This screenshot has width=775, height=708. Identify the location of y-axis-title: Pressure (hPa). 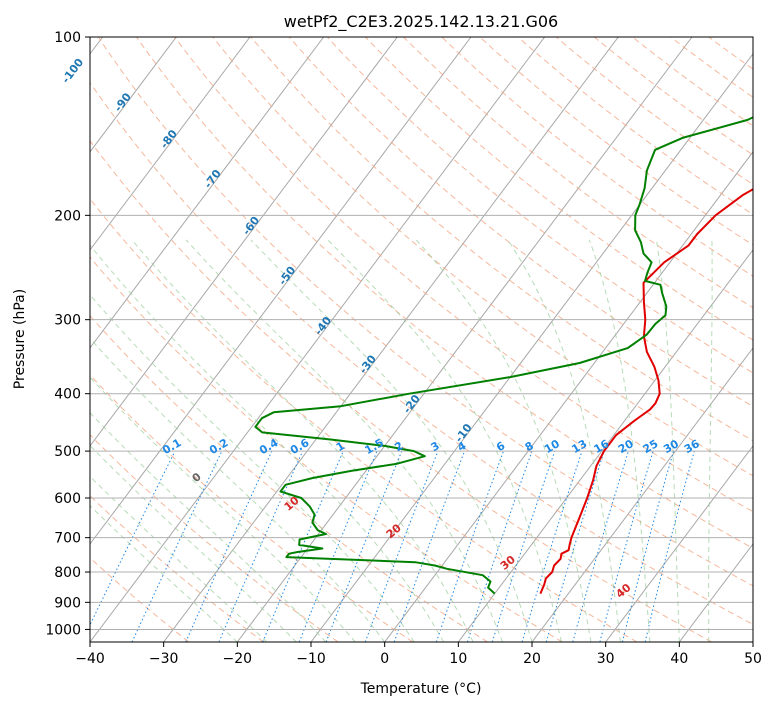
(20, 339).